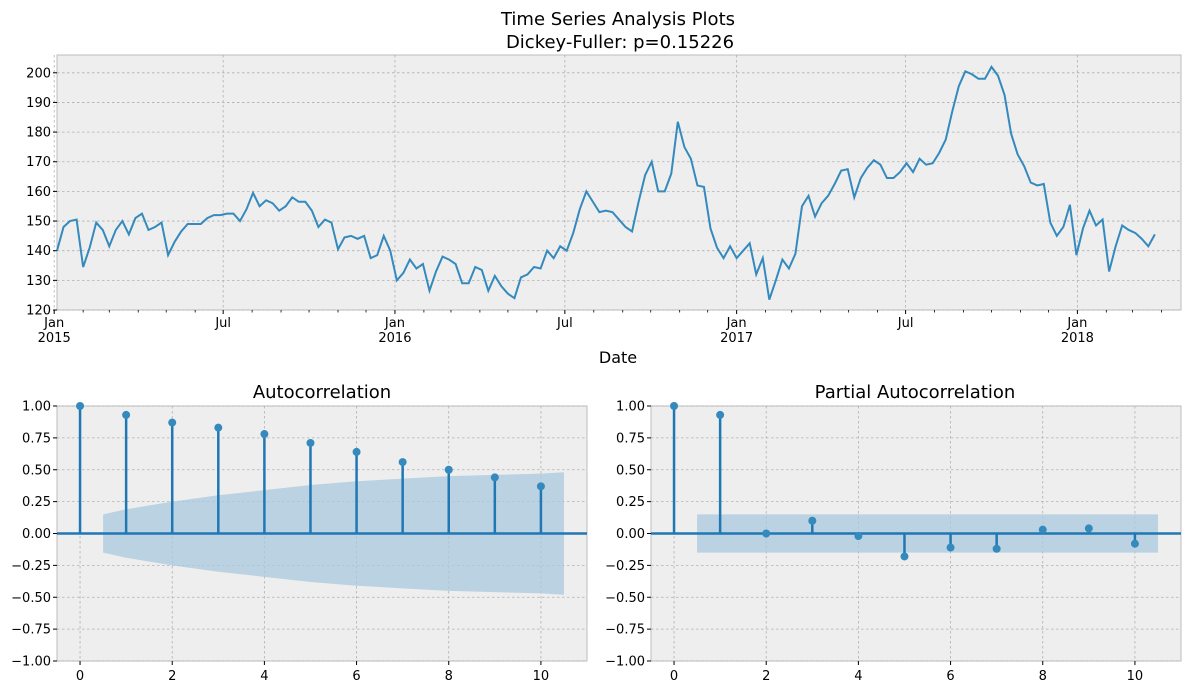 The height and width of the screenshot is (694, 1189). I want to click on ts-xtick-year-label: 2016, so click(394, 338).